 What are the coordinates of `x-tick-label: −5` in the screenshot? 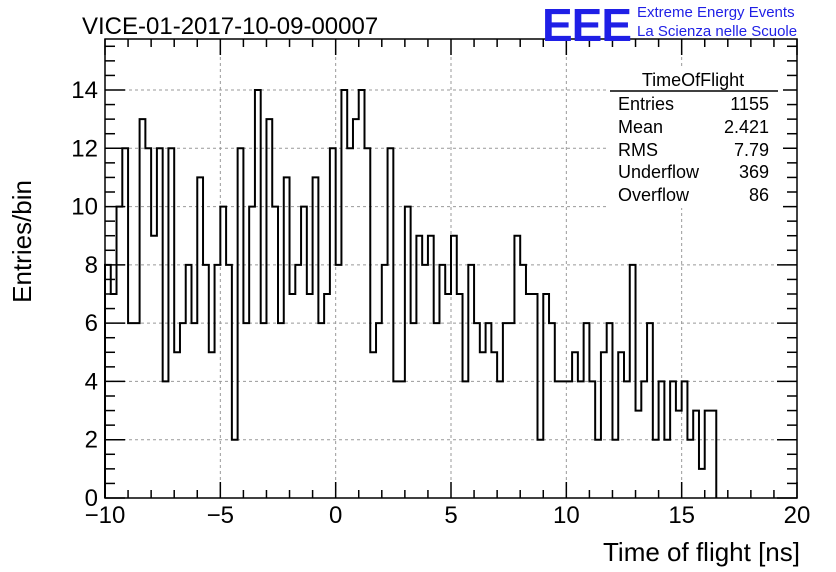 It's located at (220, 515).